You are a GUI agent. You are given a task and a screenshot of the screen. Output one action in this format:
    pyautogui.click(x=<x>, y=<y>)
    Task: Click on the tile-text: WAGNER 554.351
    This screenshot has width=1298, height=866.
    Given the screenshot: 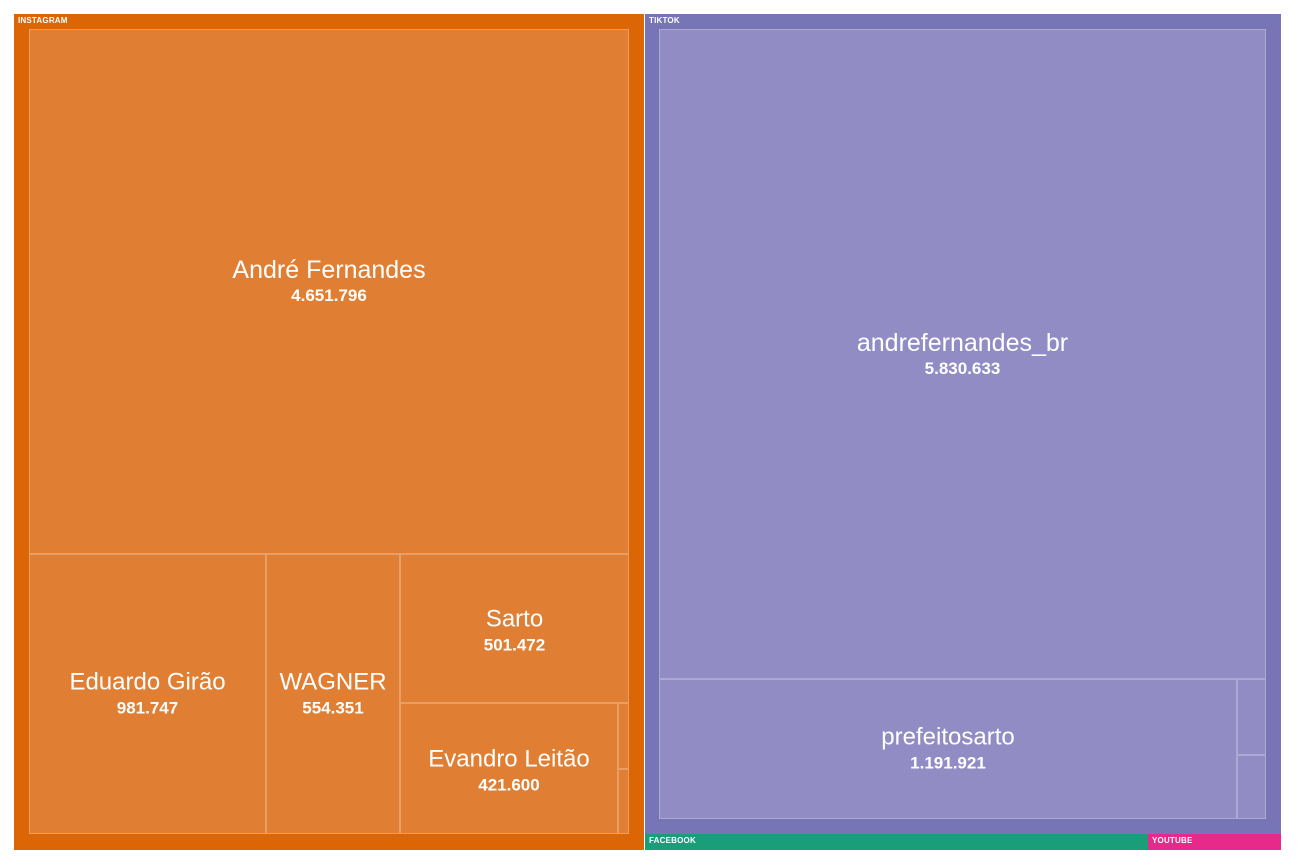 What is the action you would take?
    pyautogui.click(x=333, y=694)
    